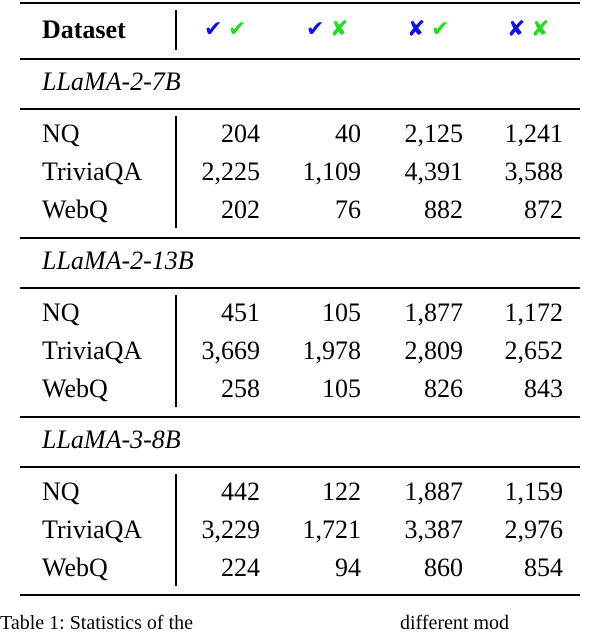 This screenshot has height=634, width=604. Describe the element at coordinates (434, 529) in the screenshot. I see `cell: 3,387` at that location.